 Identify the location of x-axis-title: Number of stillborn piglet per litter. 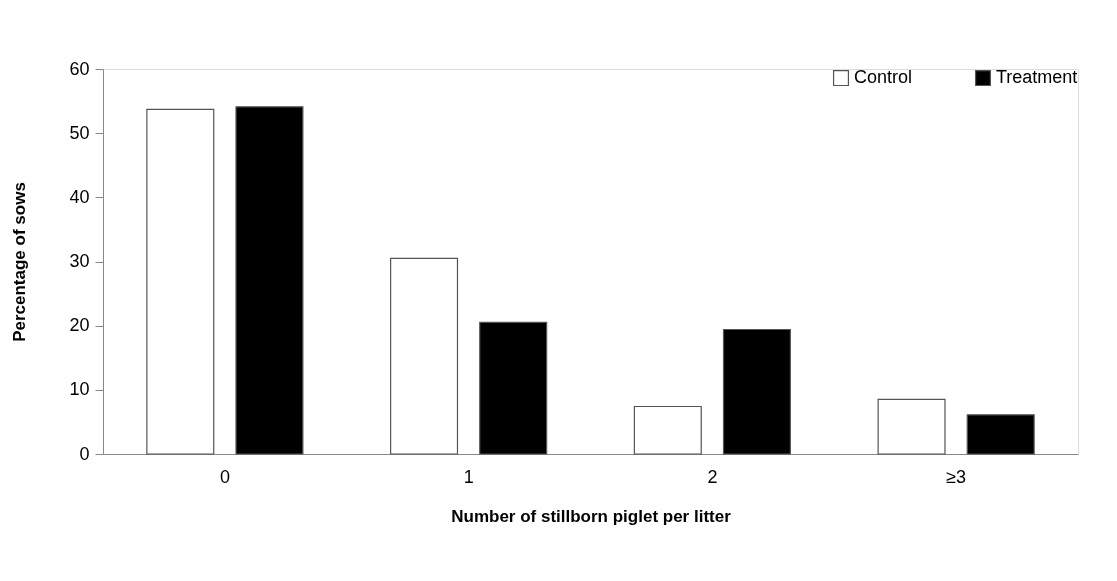
(591, 516).